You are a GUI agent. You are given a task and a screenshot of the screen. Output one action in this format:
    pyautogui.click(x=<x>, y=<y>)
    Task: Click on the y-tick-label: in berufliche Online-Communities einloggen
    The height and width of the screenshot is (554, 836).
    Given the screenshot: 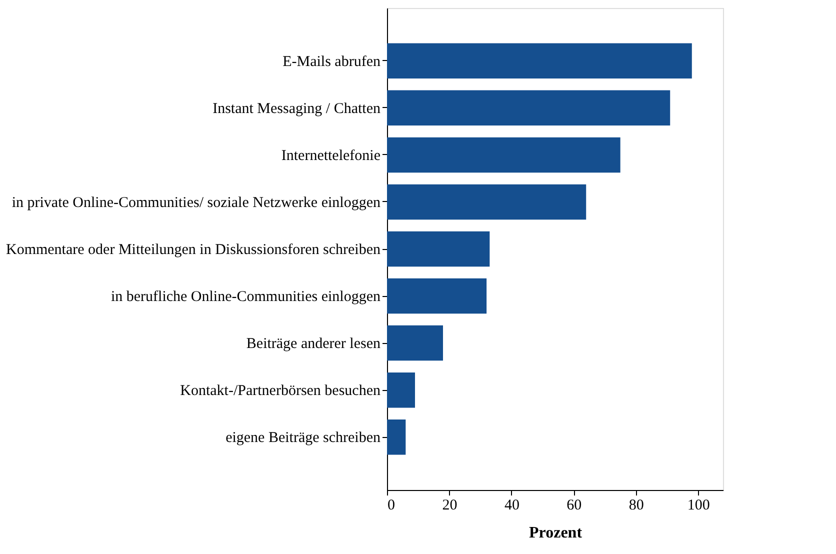 What is the action you would take?
    pyautogui.click(x=245, y=297)
    